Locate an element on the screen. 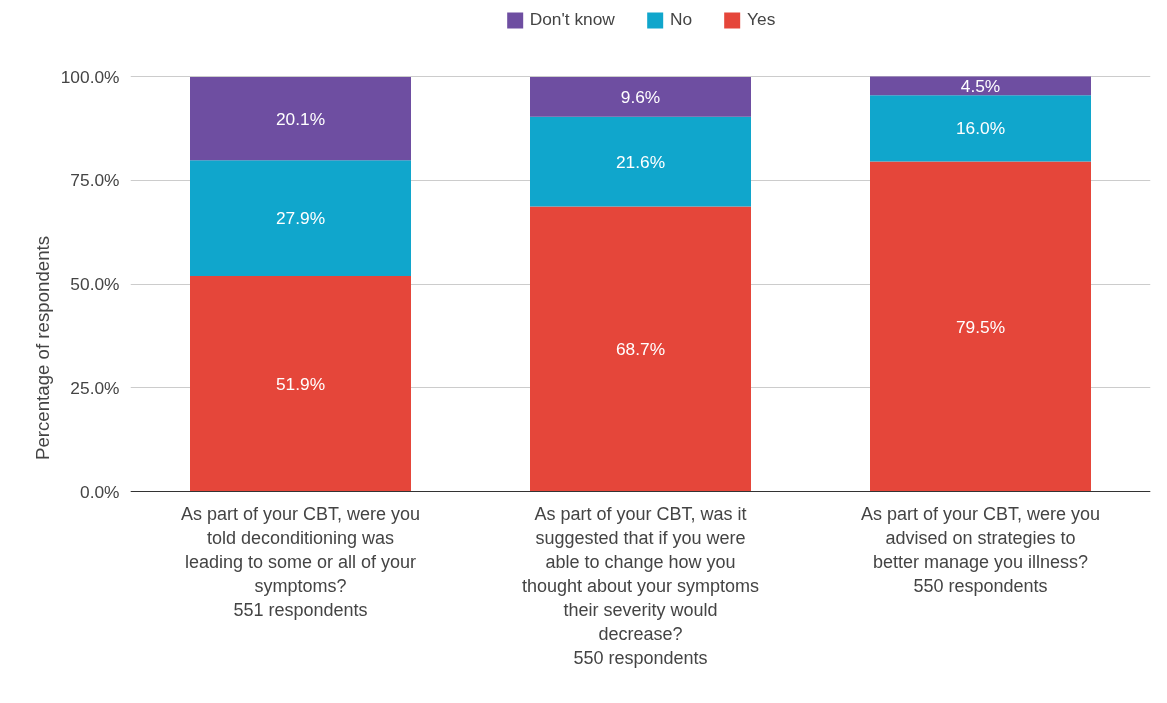  y-axis-title: Percentage of respondents is located at coordinates (42, 348).